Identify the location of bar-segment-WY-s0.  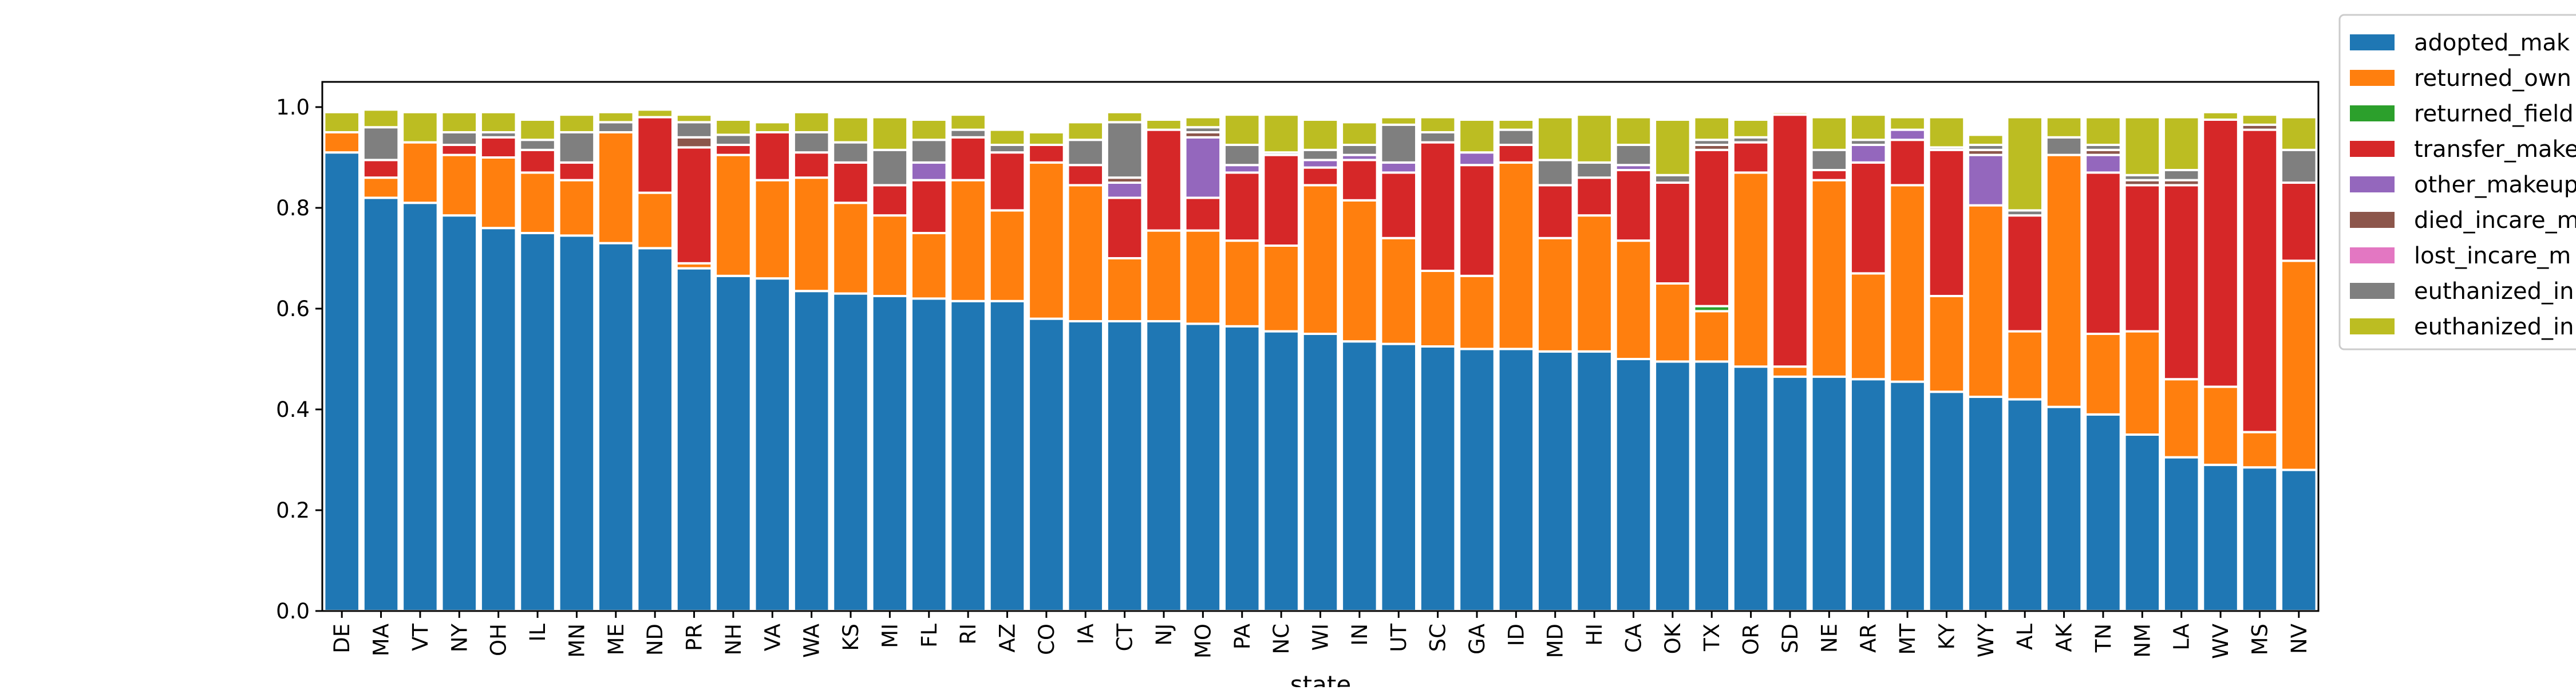
(1986, 504).